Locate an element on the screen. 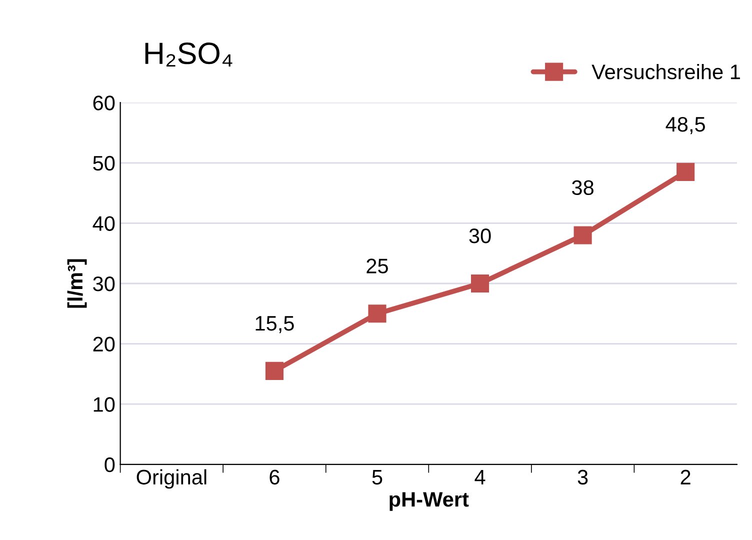 The height and width of the screenshot is (540, 752). data-label: 38 is located at coordinates (583, 188).